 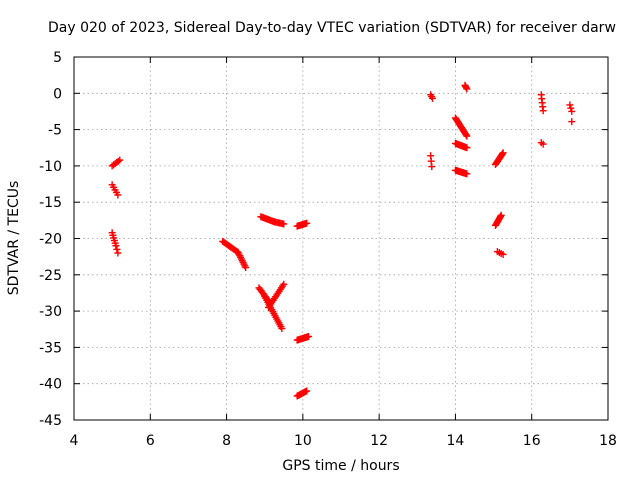 I want to click on y-tick-label: -15, so click(x=50, y=203).